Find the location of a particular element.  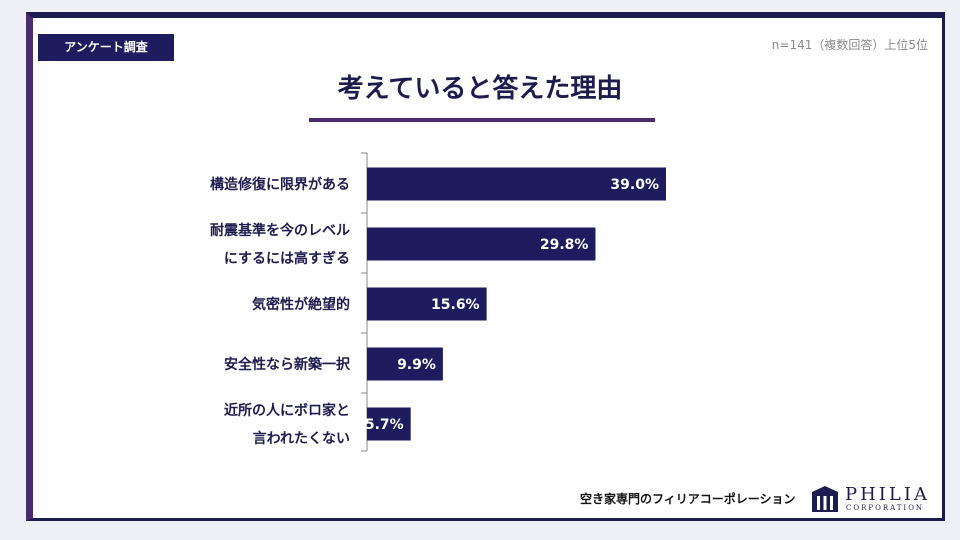

bar-value-label: 5.7% is located at coordinates (384, 425).